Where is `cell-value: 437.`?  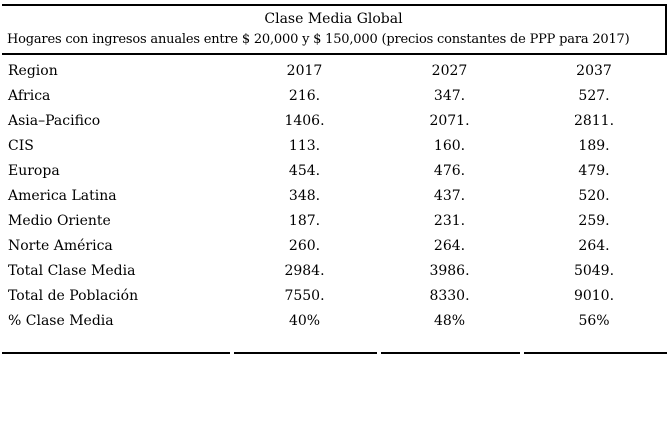
cell-value: 437. is located at coordinates (449, 195).